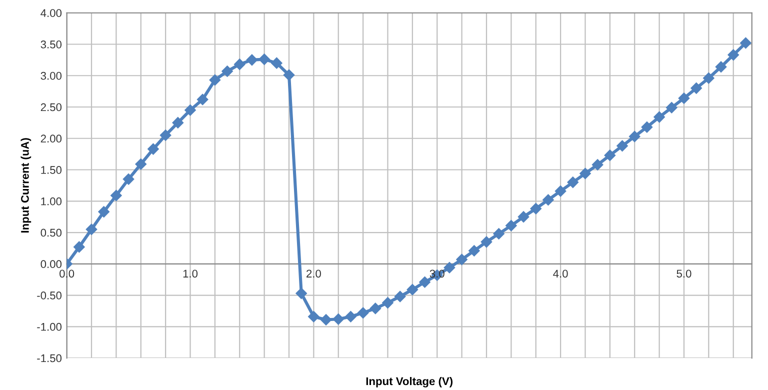  I want to click on y-tick-label: 3.50, so click(51, 44).